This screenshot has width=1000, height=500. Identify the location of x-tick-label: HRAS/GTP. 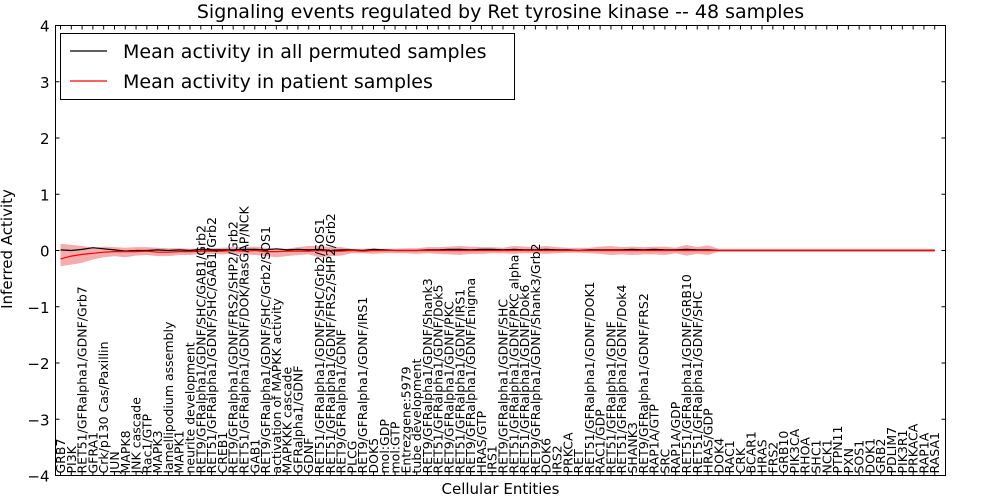
(481, 441).